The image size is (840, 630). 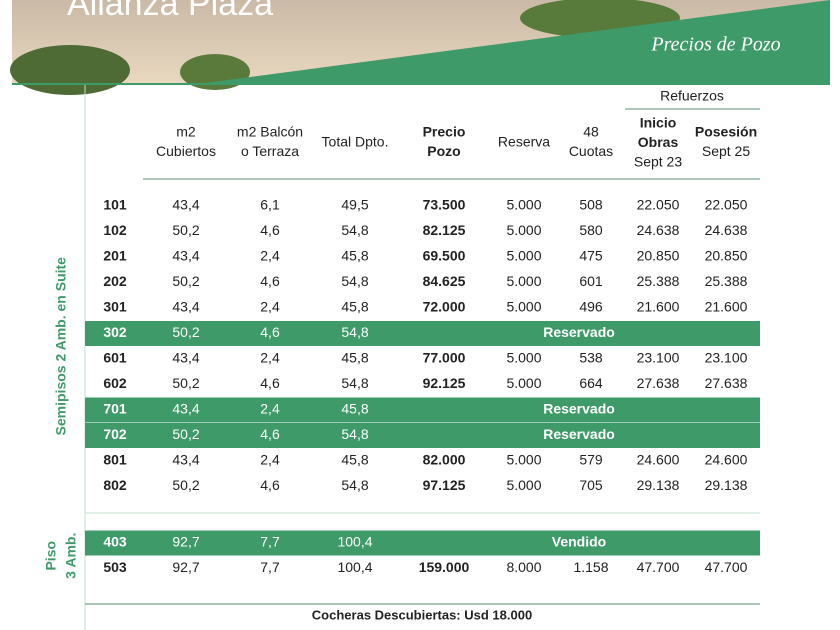 What do you see at coordinates (115, 332) in the screenshot?
I see `unit: 302` at bounding box center [115, 332].